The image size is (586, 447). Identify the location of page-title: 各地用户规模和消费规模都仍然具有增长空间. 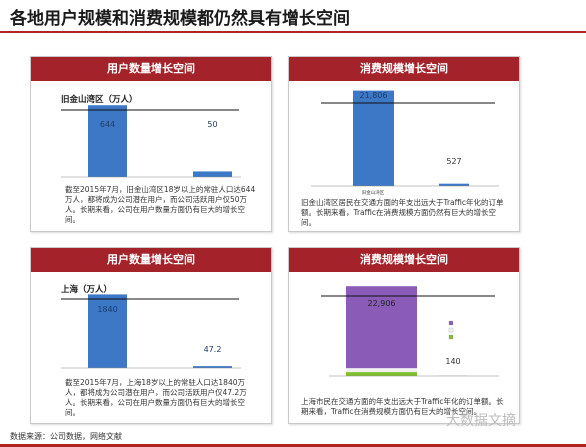
(180, 19).